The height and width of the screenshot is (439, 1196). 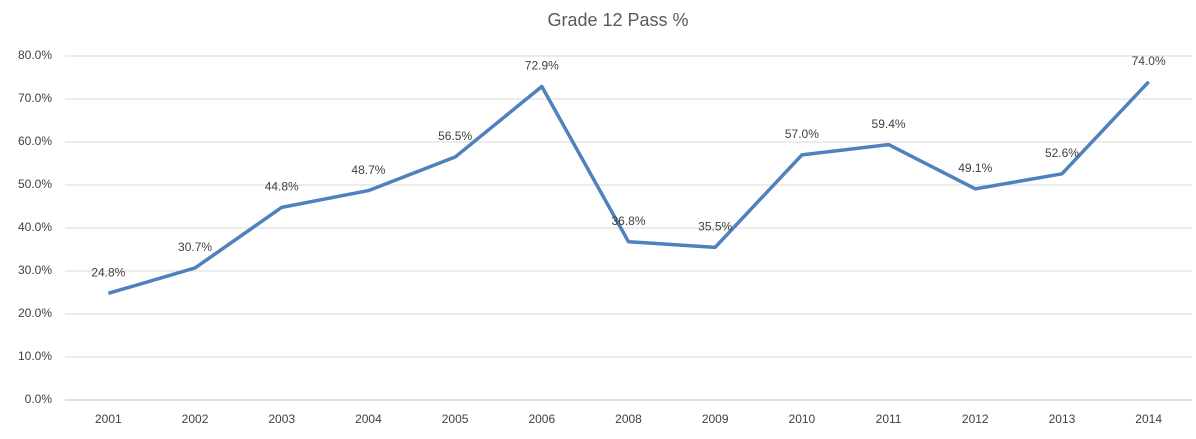 What do you see at coordinates (975, 419) in the screenshot?
I see `x-tick-label: 2012` at bounding box center [975, 419].